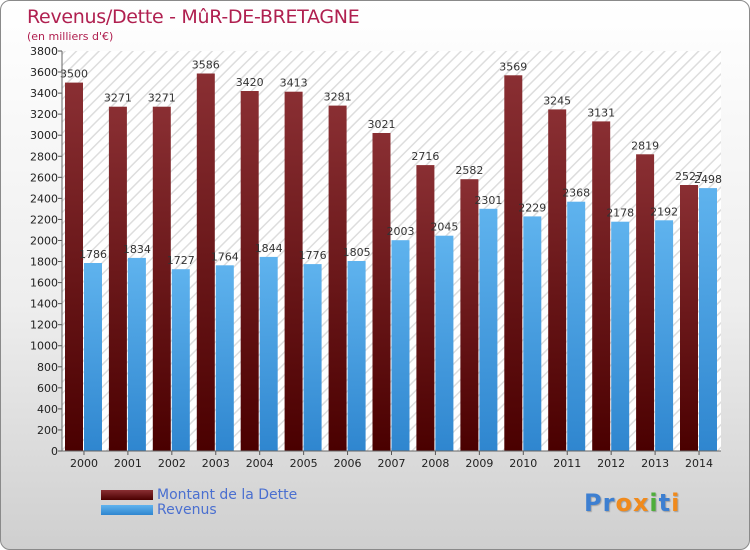  I want to click on bar-dette-2006, so click(337, 278).